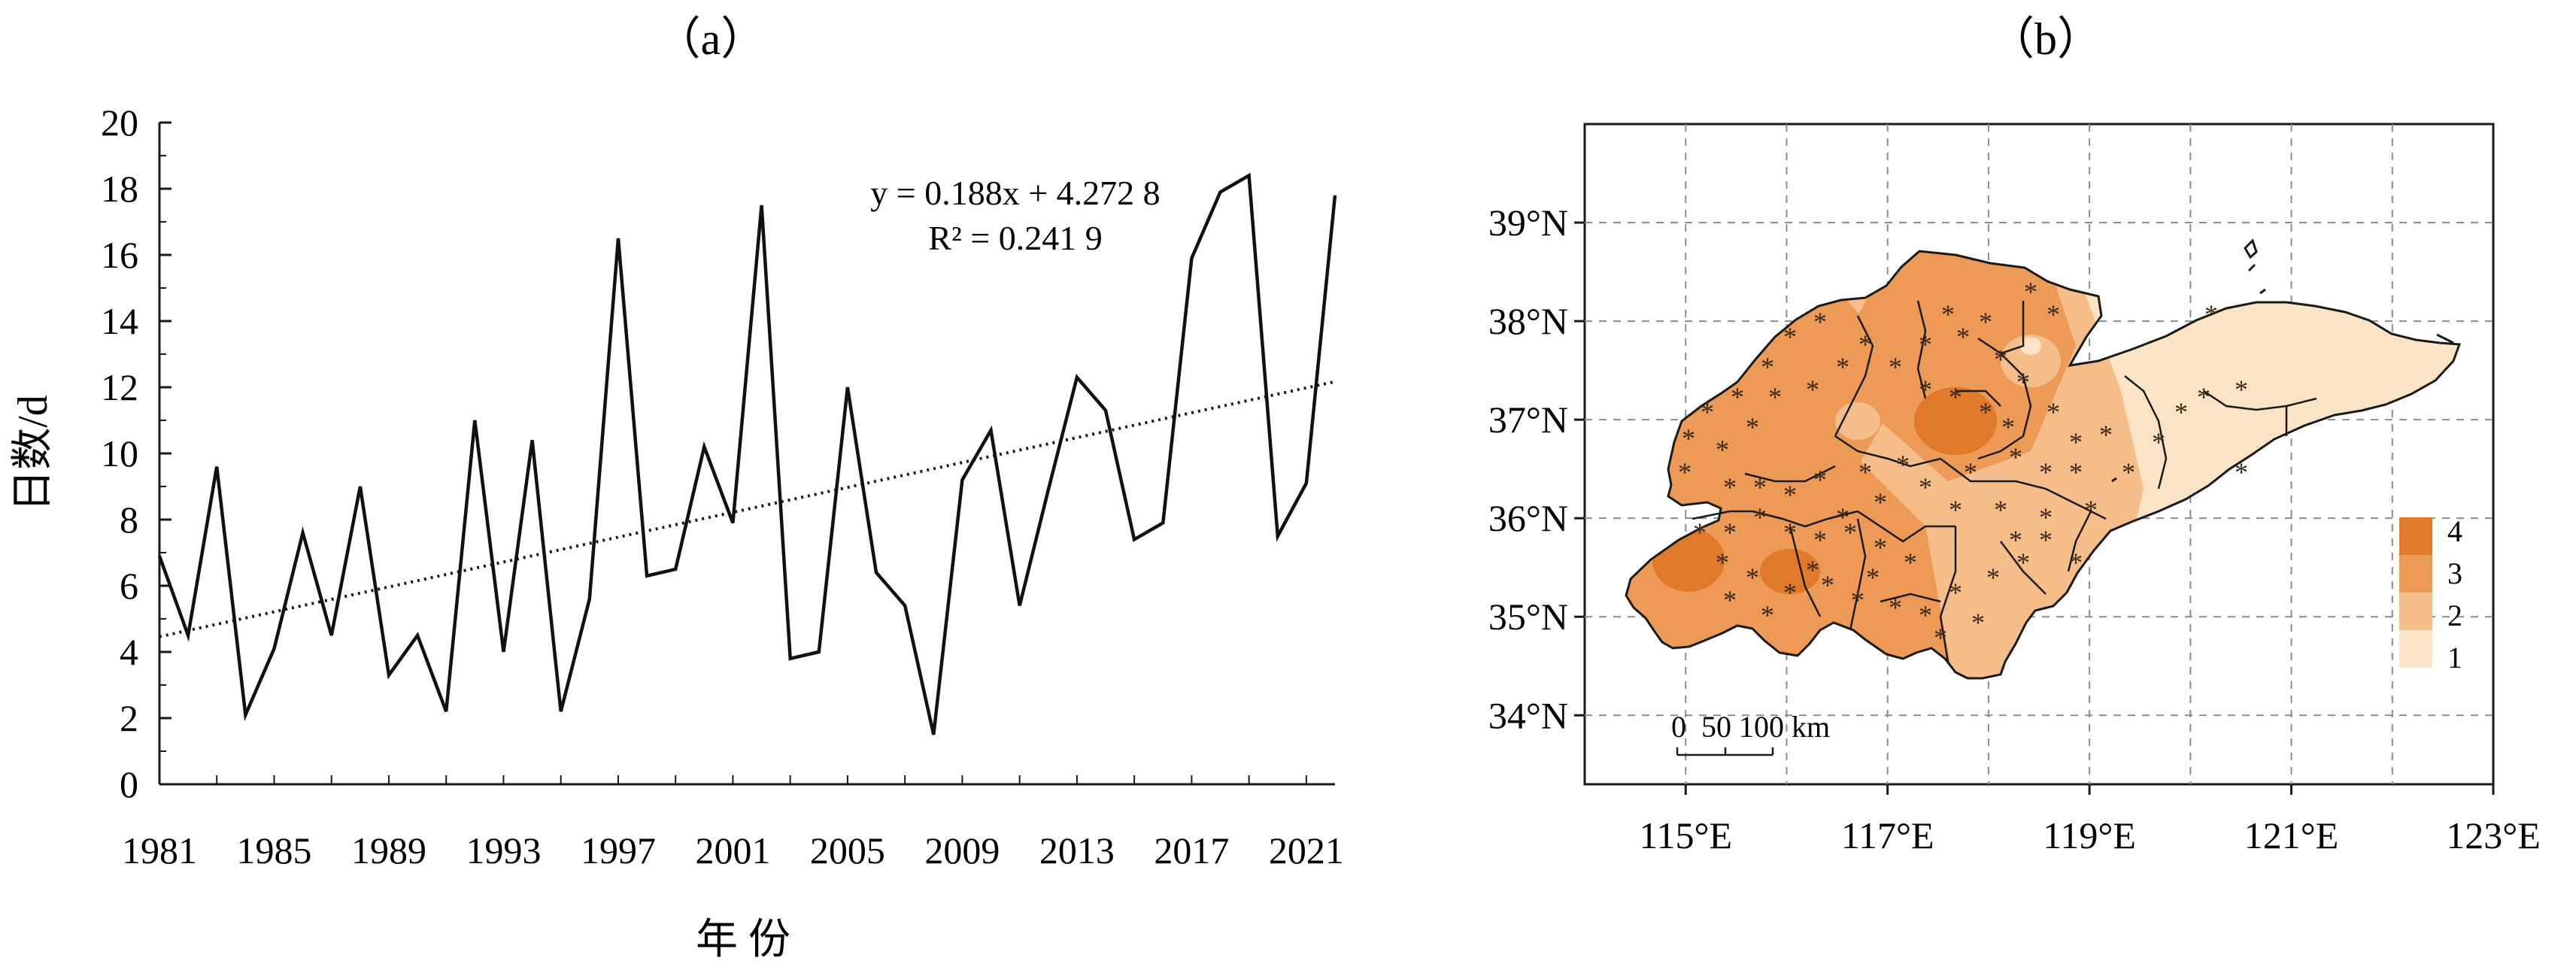  I want to click on lat-tick-label: 38°N, so click(1528, 321).